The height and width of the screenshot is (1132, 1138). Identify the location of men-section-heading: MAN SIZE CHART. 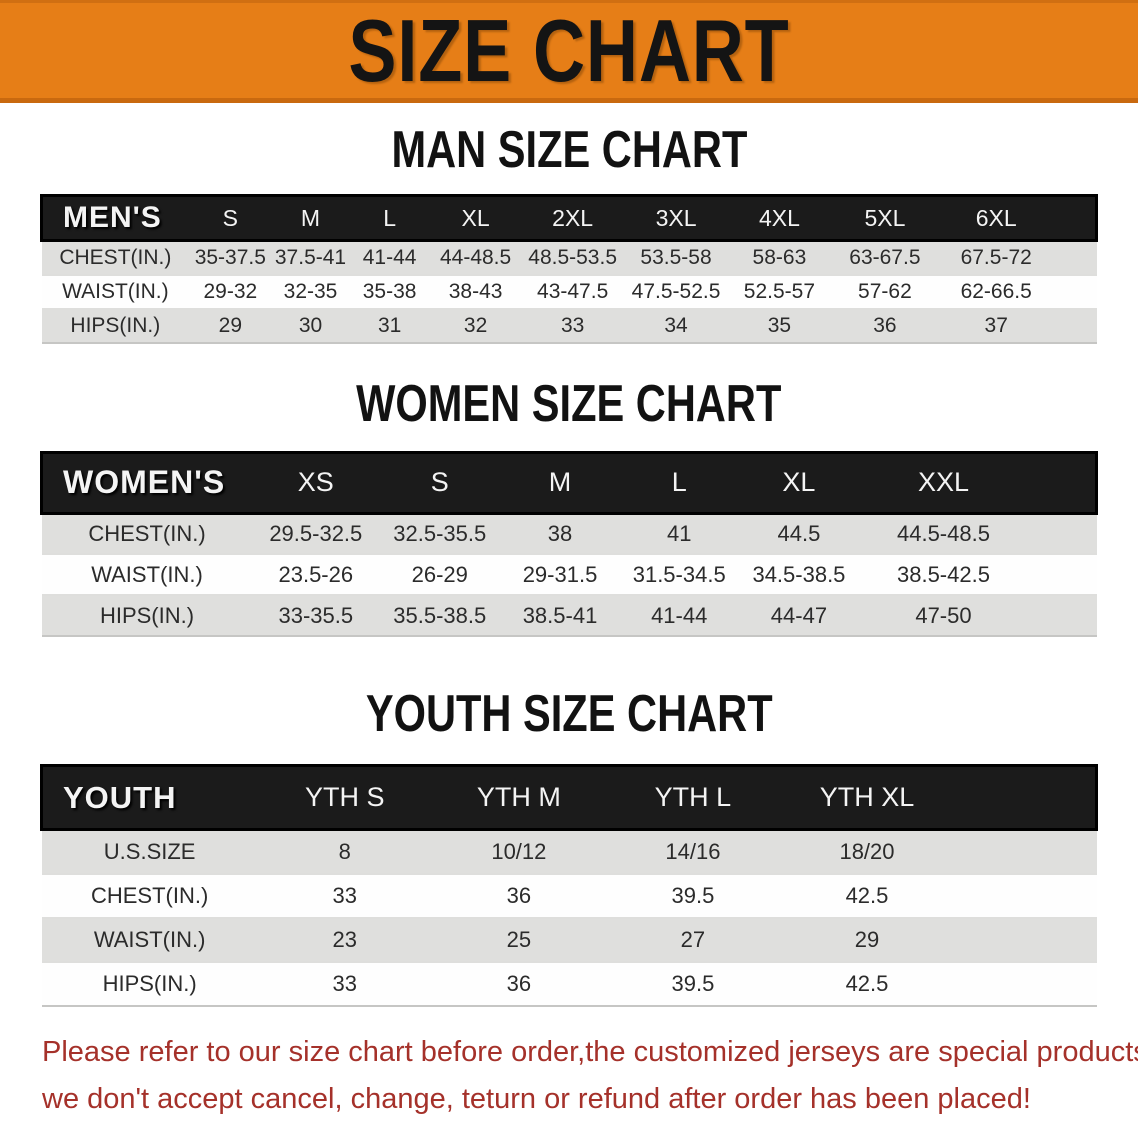
(569, 150).